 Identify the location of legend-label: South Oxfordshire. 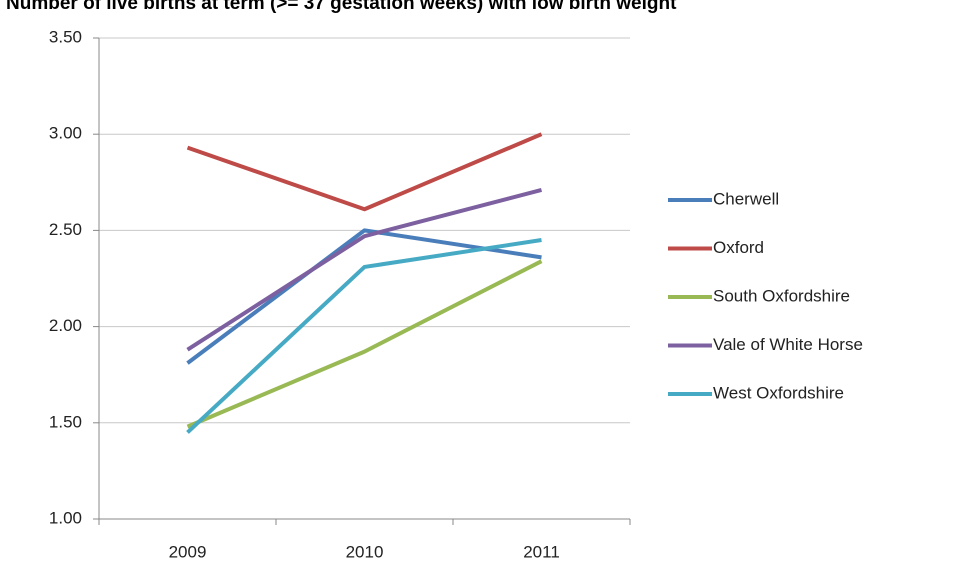
(781, 295).